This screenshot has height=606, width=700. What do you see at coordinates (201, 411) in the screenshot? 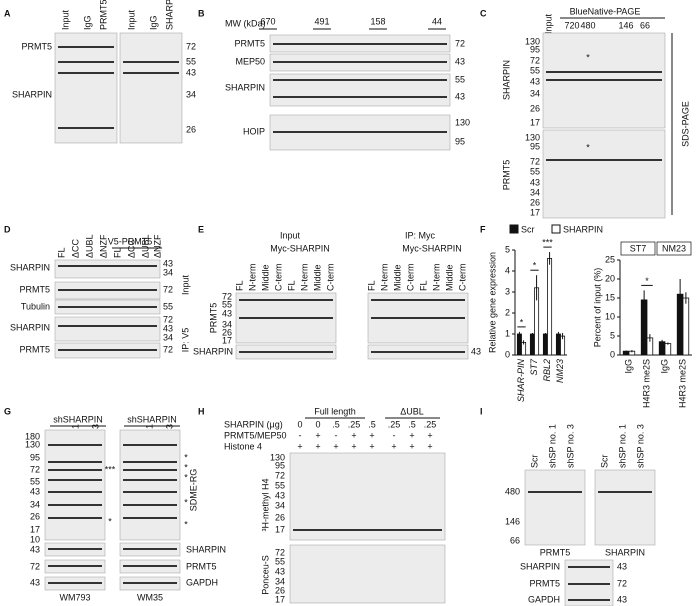
I see `panel-letter: H` at bounding box center [201, 411].